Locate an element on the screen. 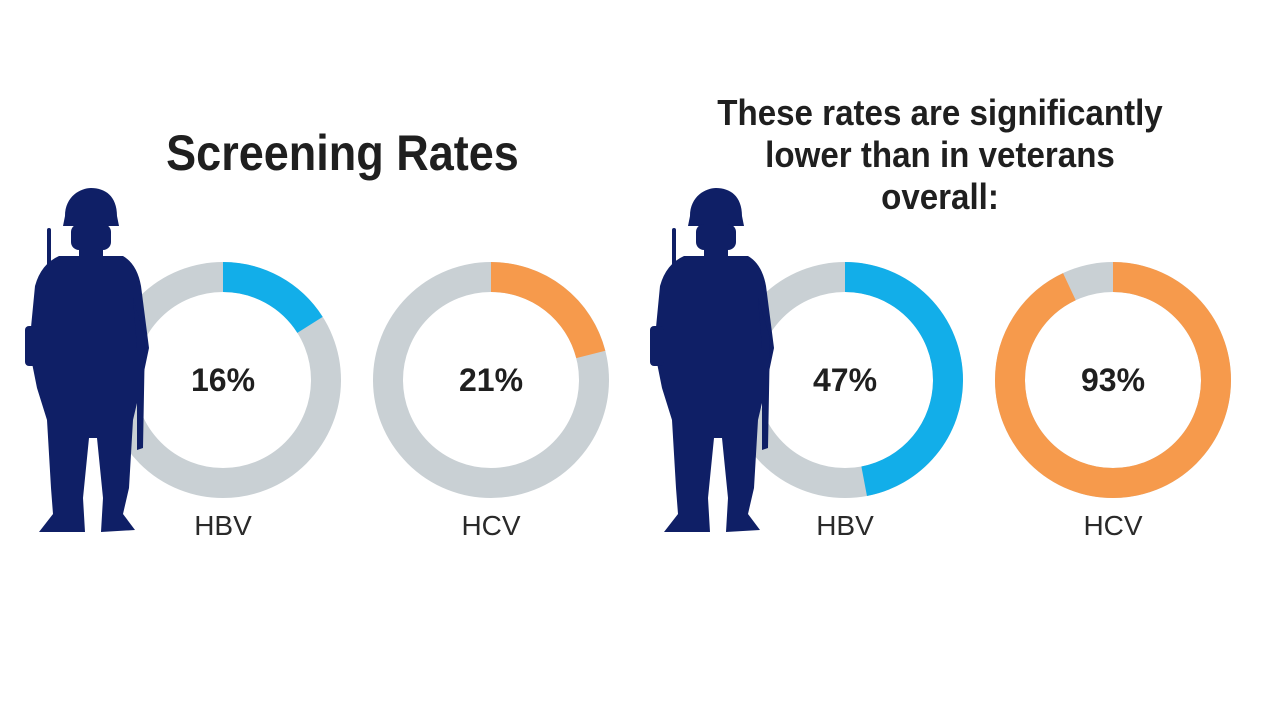  hbv-veterans-percent-label: 47% is located at coordinates (845, 379).